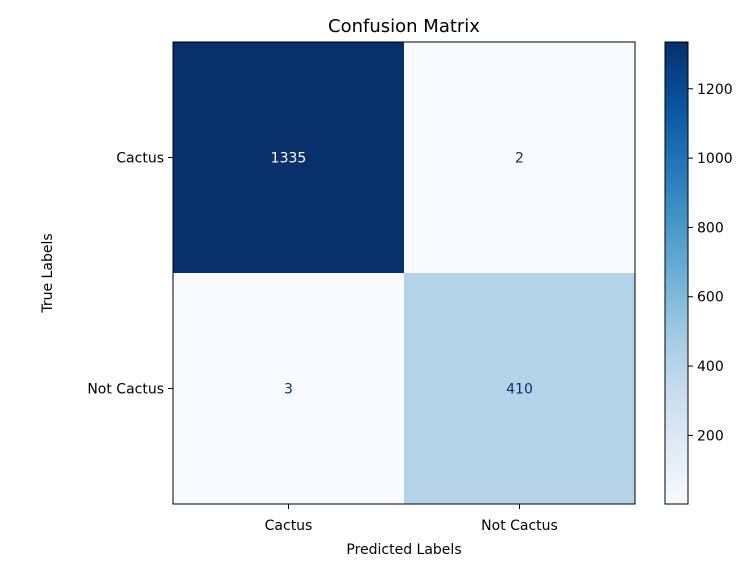 This screenshot has height=581, width=751. What do you see at coordinates (404, 26) in the screenshot?
I see `chart-title: Confusion Matrix` at bounding box center [404, 26].